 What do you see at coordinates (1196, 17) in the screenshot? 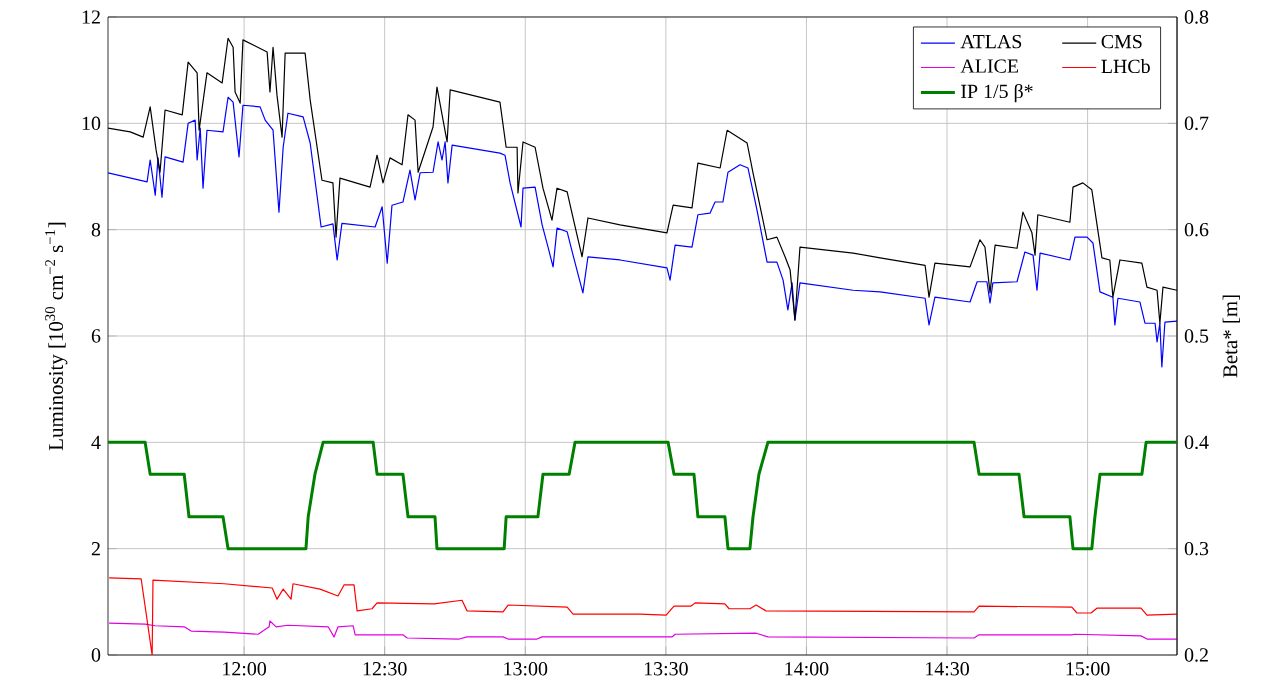
I see `y2-tick-label: 0.8` at bounding box center [1196, 17].